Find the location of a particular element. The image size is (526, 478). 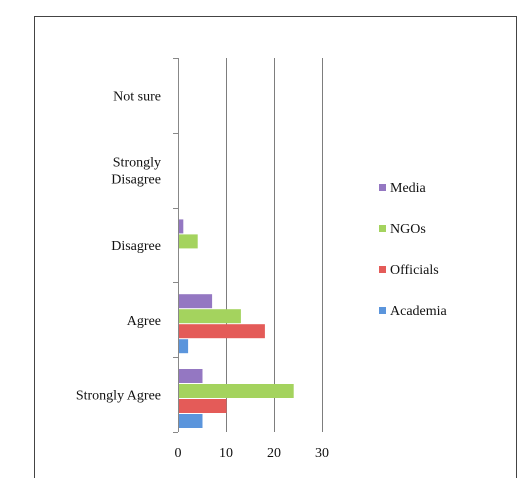

legend-label-academia: Academia is located at coordinates (419, 311).